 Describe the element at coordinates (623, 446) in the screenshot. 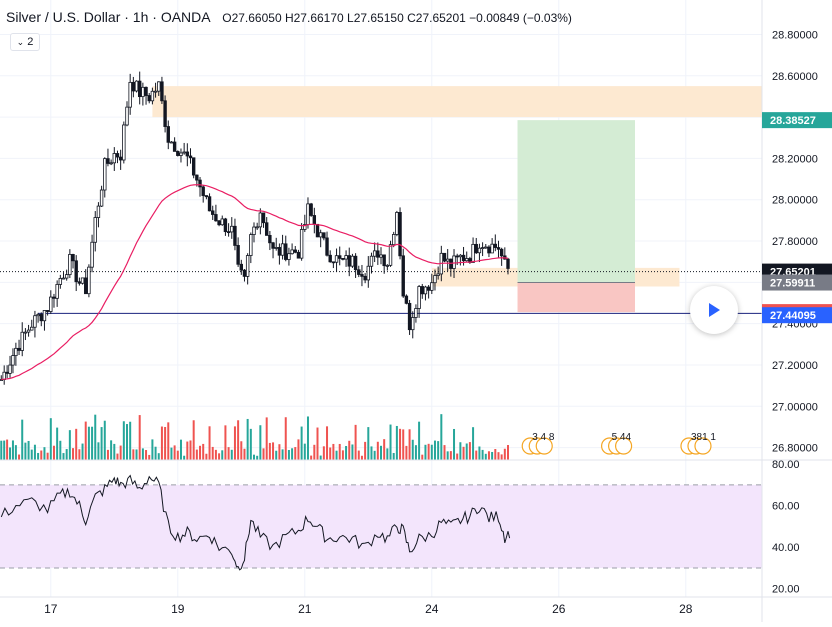

I see `flag-icon` at that location.